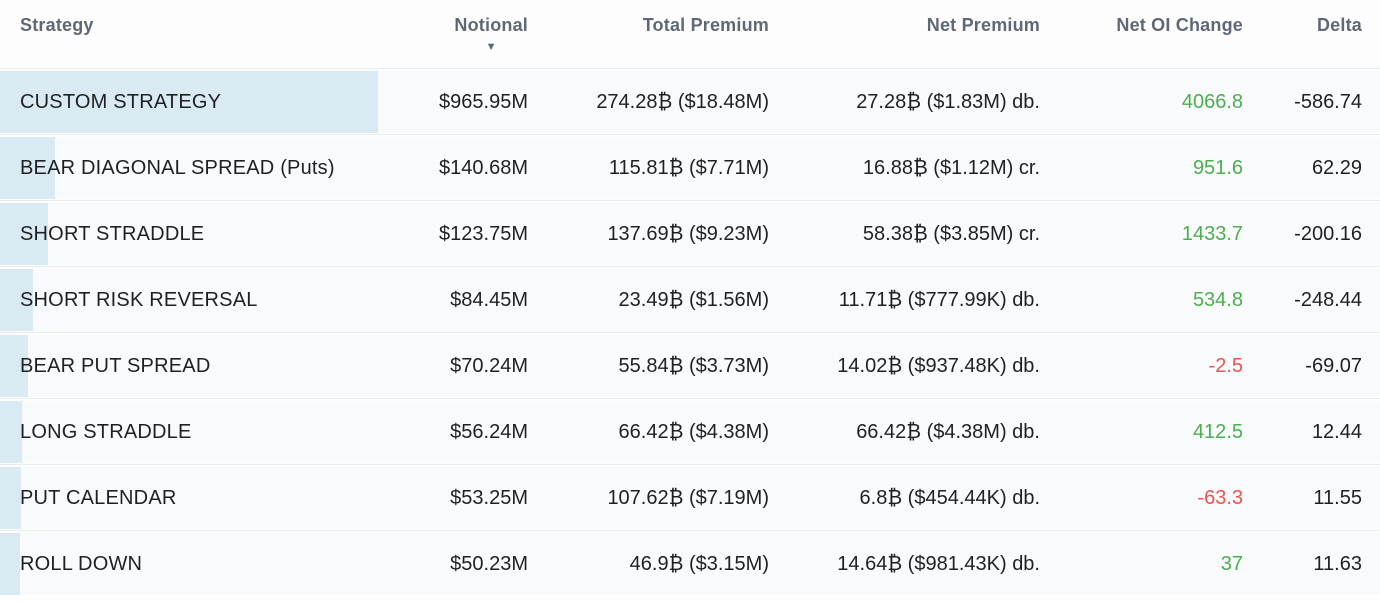 The height and width of the screenshot is (601, 1380). What do you see at coordinates (1212, 233) in the screenshot?
I see `net-oi-change-value: 1433.7` at bounding box center [1212, 233].